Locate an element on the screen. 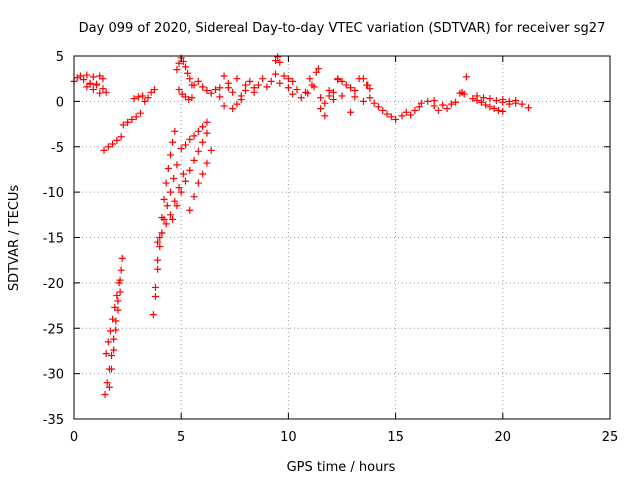  y-axis-label: SDTVAR / TECUs is located at coordinates (14, 238).